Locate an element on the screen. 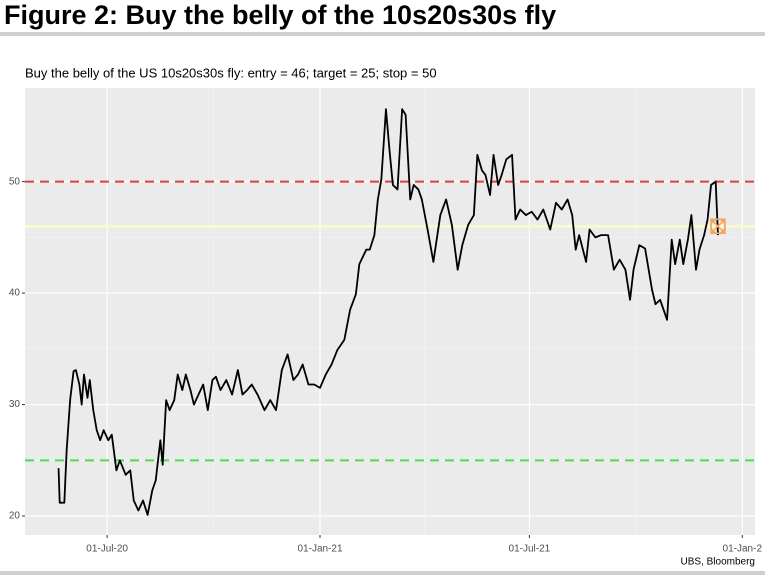 This screenshot has height=577, width=765. x-tick-label: 01-Jul-20 is located at coordinates (107, 549).